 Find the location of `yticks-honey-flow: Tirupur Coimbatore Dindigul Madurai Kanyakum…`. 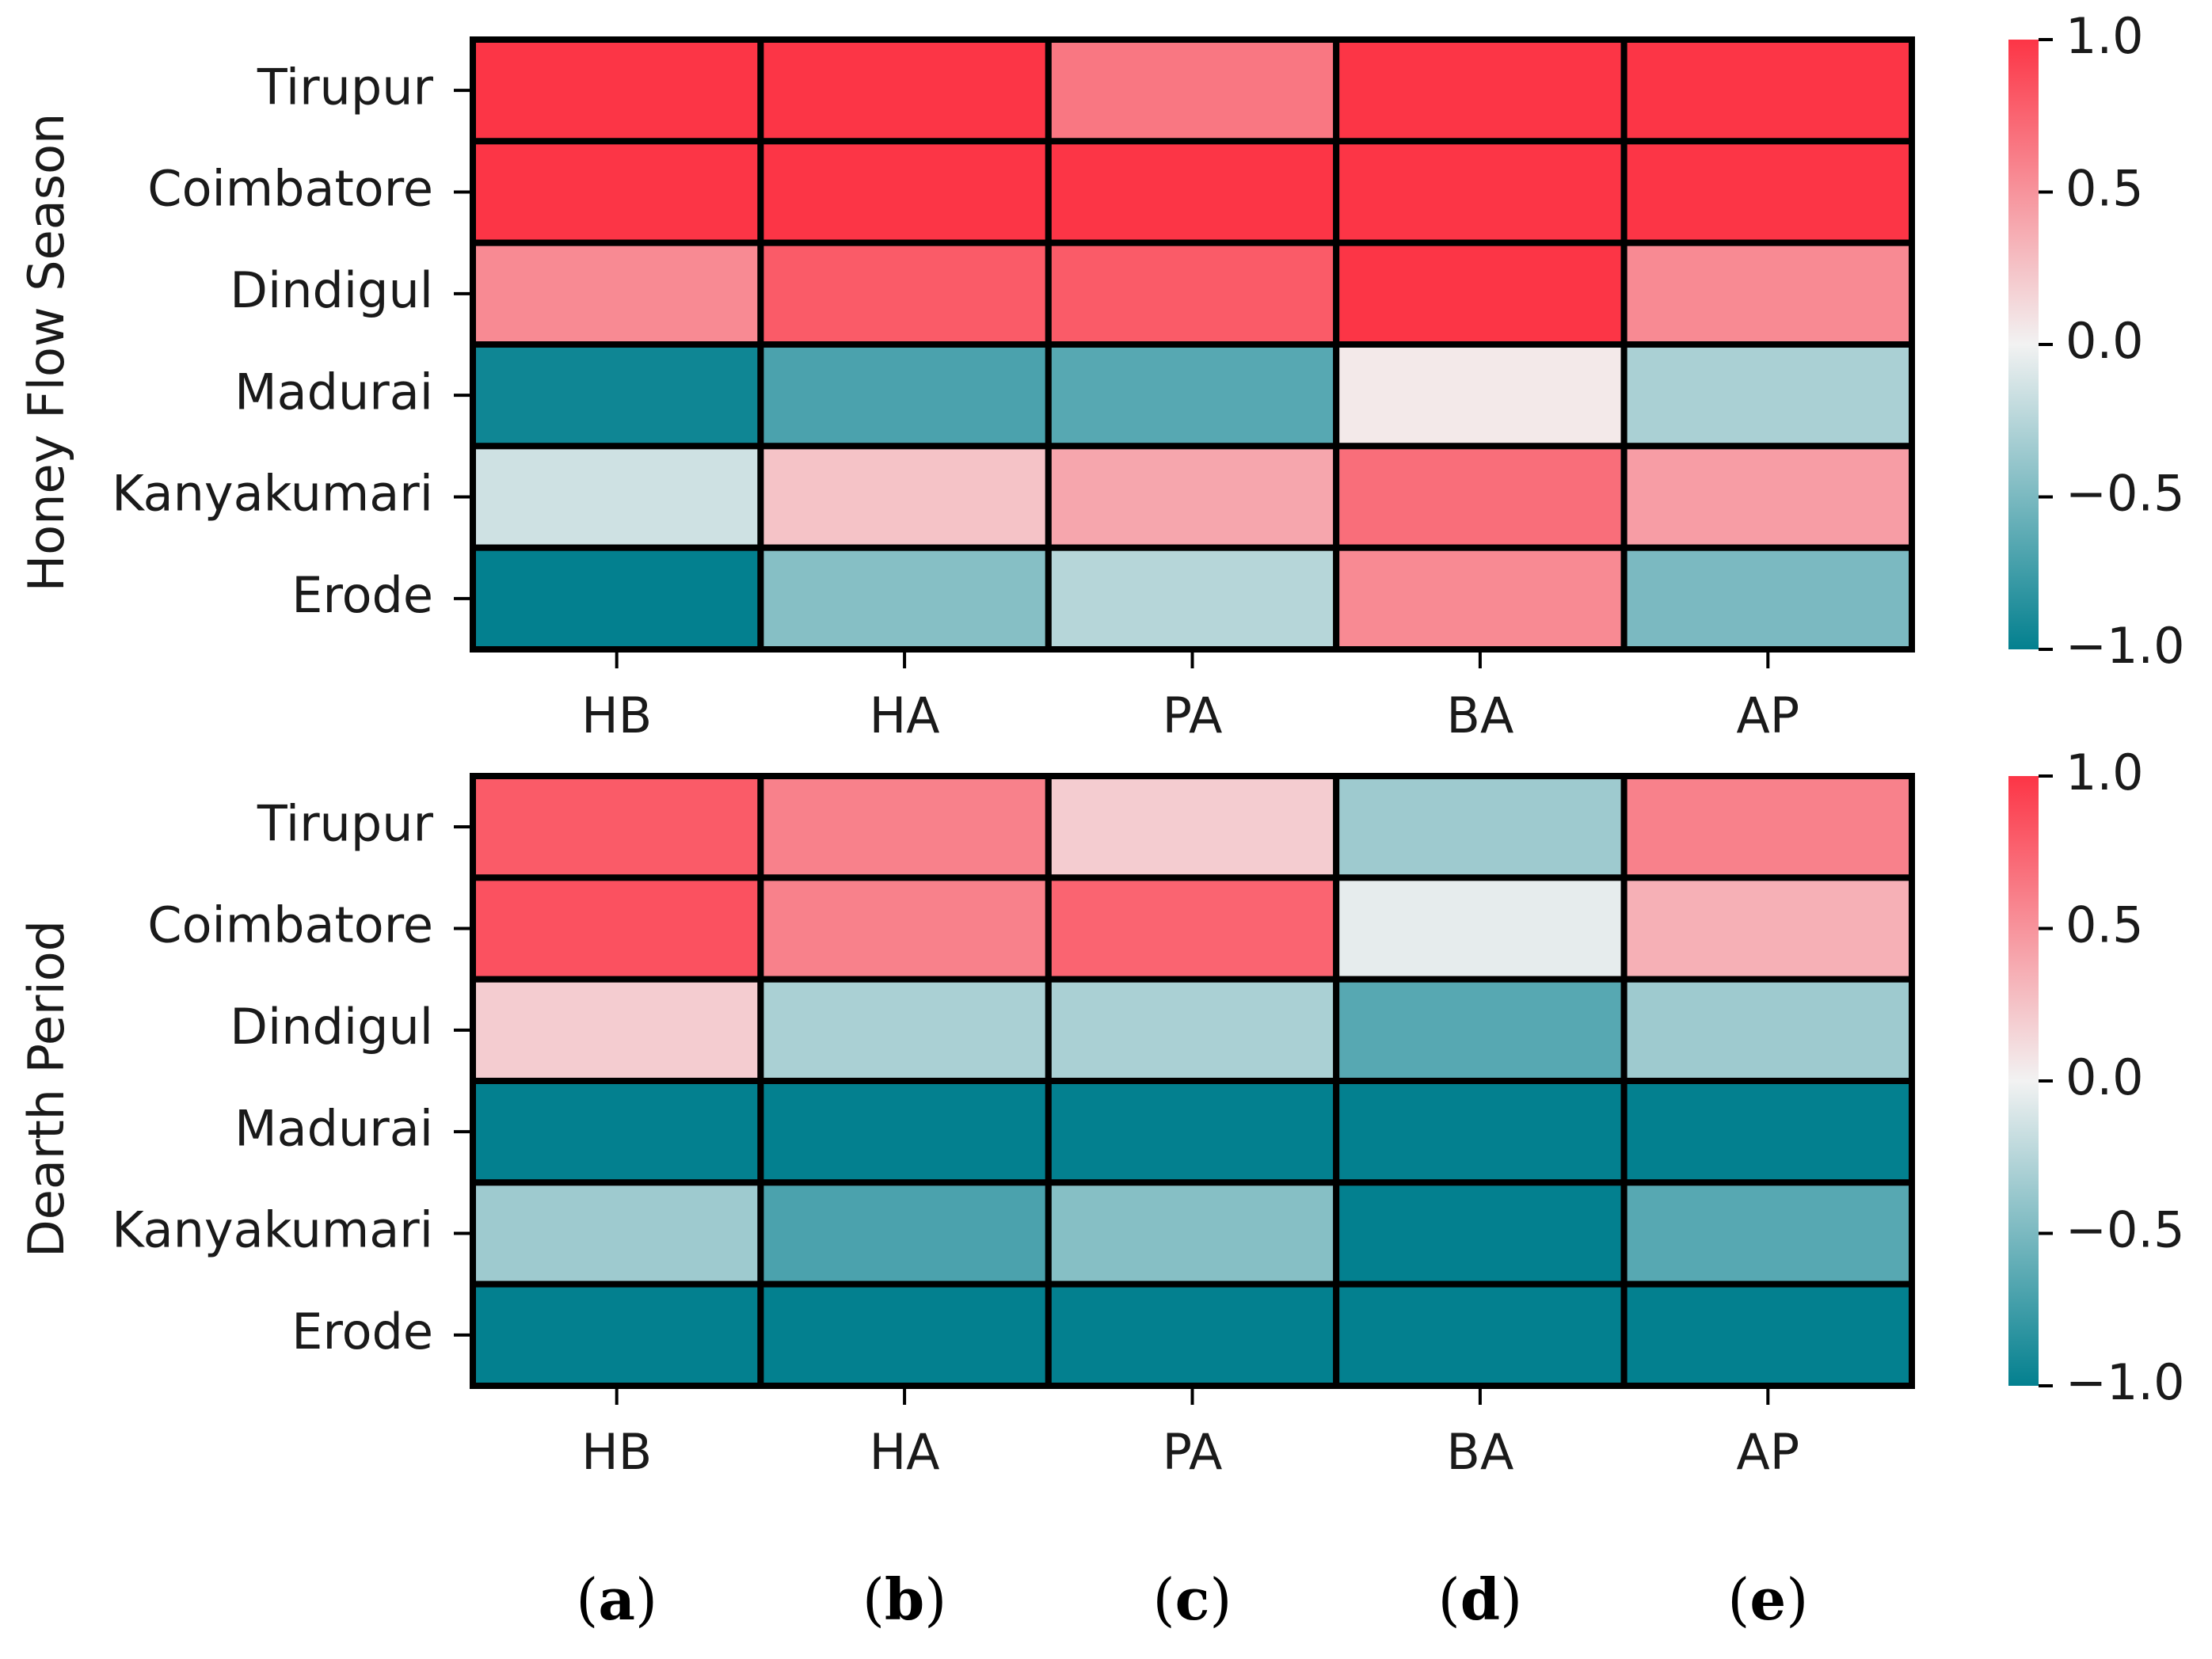

yticks-honey-flow: Tirupur Coimbatore Dindigul Madurai Kanyakum… is located at coordinates (291, 341).